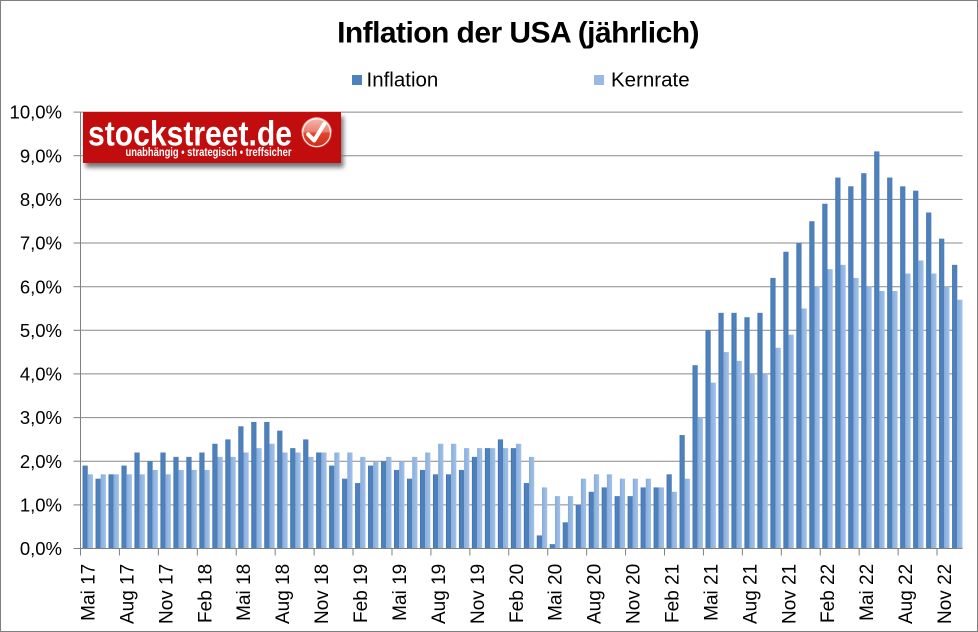 This screenshot has width=978, height=632. What do you see at coordinates (190, 134) in the screenshot?
I see `svg-text: stockstreet.de` at bounding box center [190, 134].